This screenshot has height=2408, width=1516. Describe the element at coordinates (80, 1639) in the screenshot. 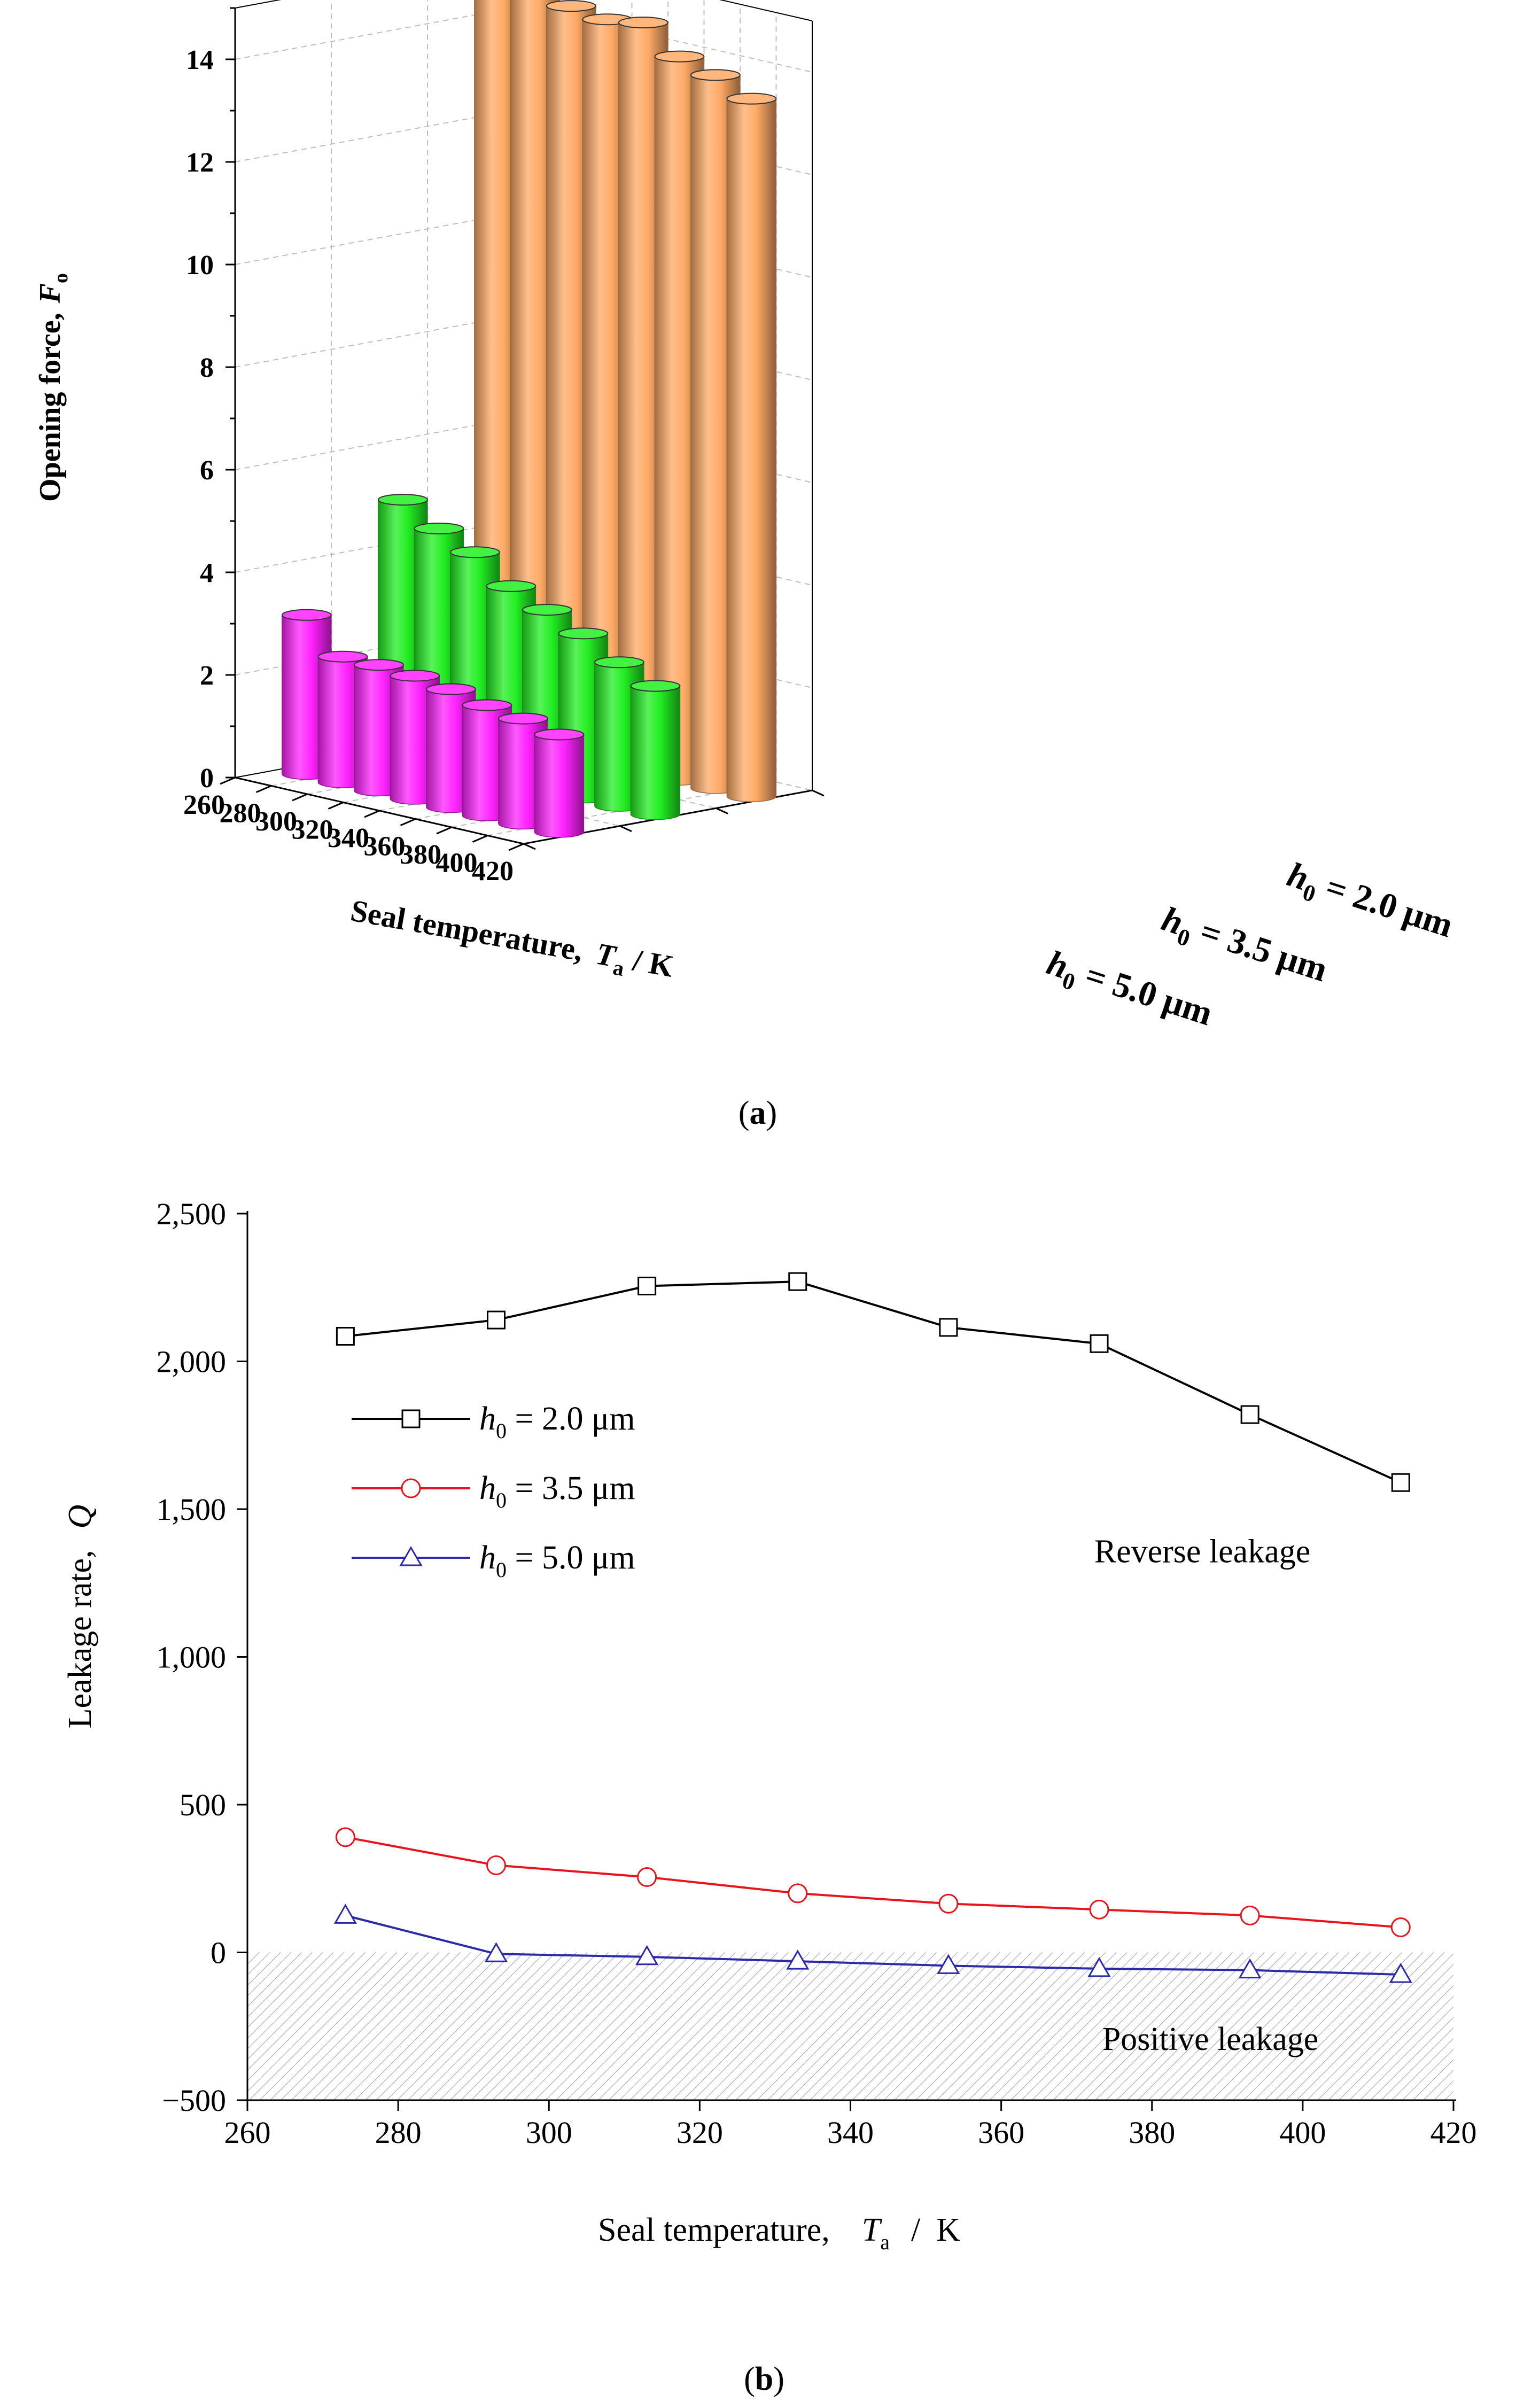

I see `ylabel-b-text: Leakage rate,` at that location.